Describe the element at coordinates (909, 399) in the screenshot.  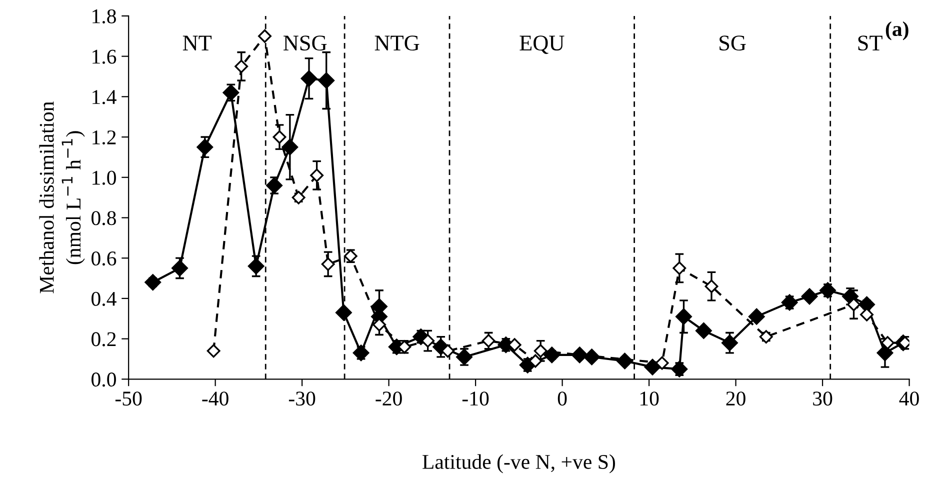
I see `x-tick-label: 40` at that location.